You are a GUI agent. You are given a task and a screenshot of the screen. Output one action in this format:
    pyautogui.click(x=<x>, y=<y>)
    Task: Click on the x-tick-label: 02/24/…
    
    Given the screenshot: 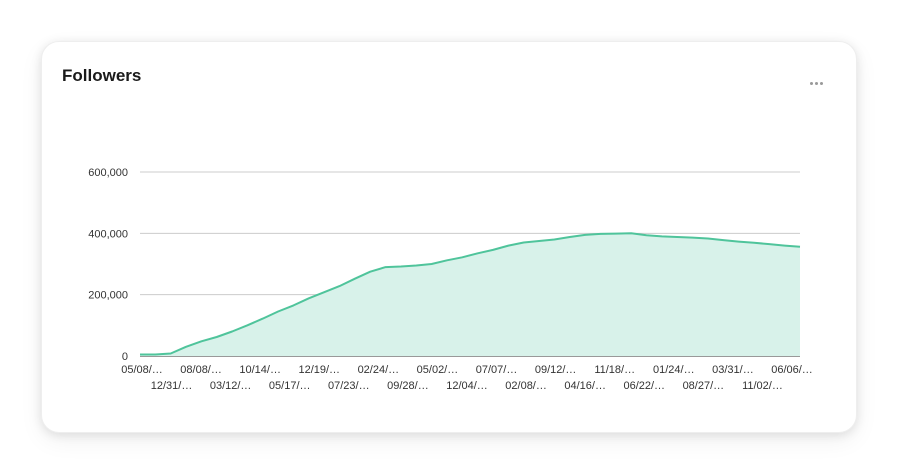 What is the action you would take?
    pyautogui.click(x=379, y=370)
    